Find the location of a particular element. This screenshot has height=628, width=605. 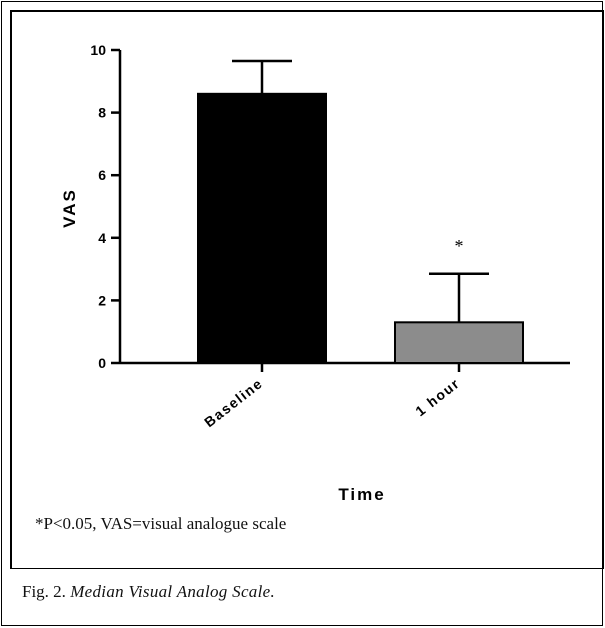

caption-prefix: Fig. 2. is located at coordinates (44, 591).